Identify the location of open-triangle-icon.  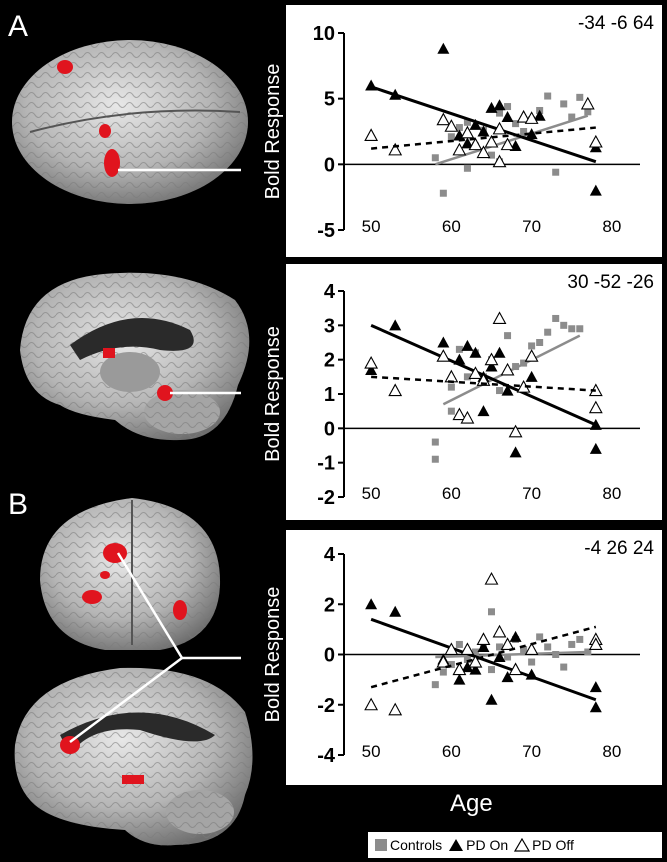
(522, 845).